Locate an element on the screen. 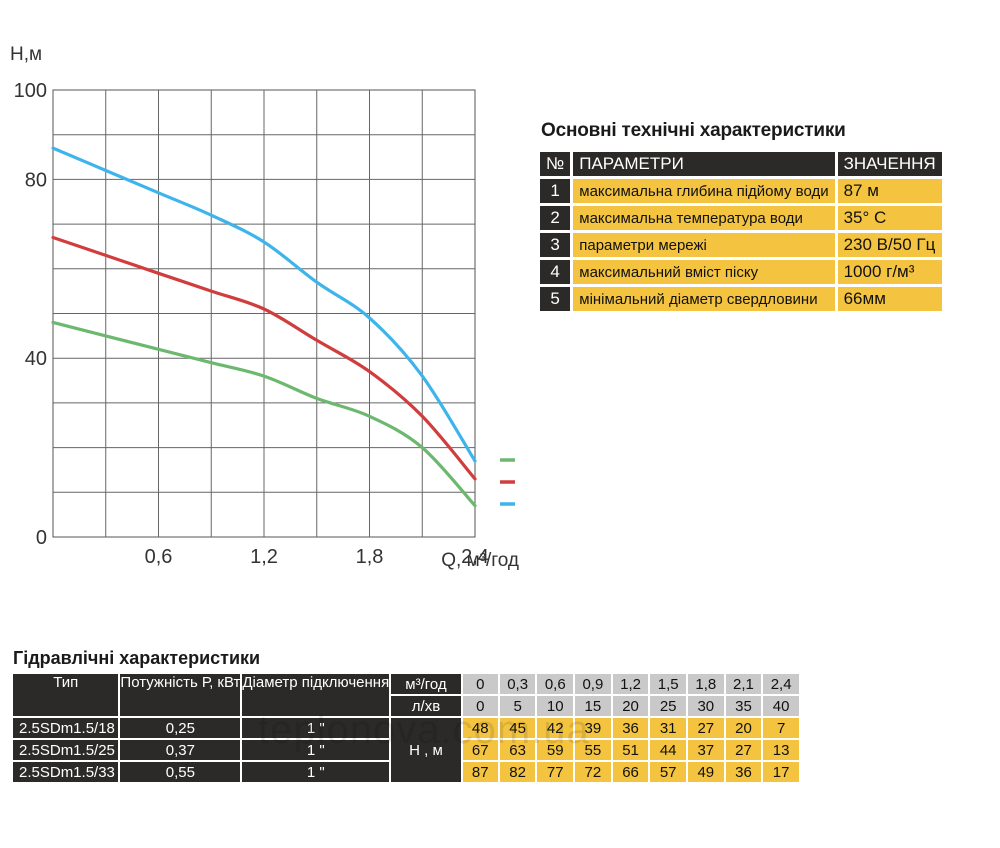 Image resolution: width=1000 pixels, height=848 pixels. head-cell: 42 is located at coordinates (555, 728).